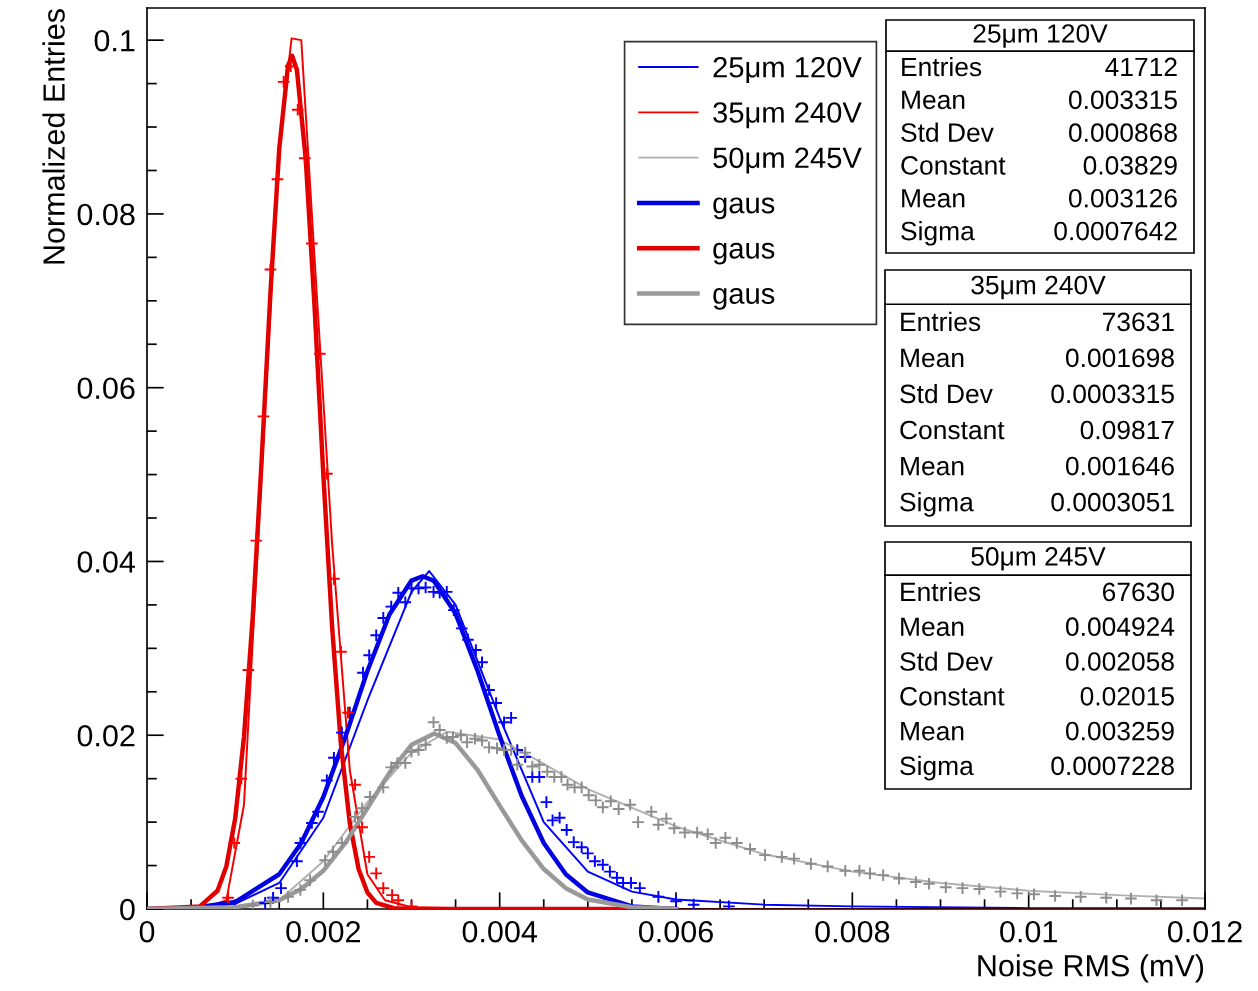 The image size is (1258, 991). Describe the element at coordinates (1037, 504) in the screenshot. I see `text: Sigma 0.0003051` at that location.